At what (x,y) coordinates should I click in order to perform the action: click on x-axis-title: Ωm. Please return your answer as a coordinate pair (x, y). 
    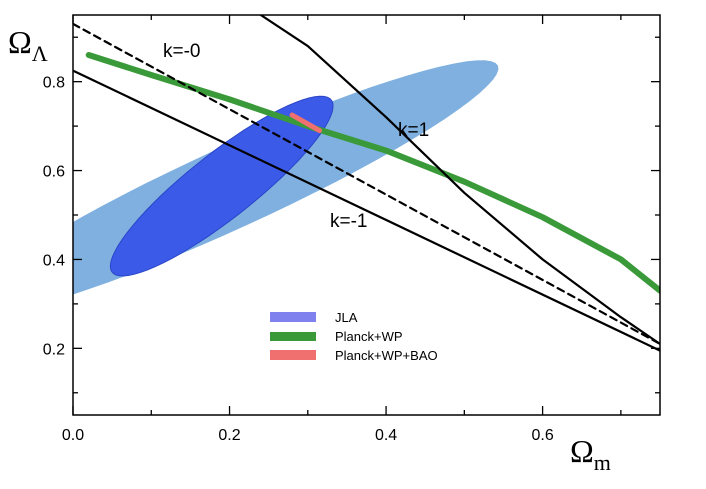
    Looking at the image, I should click on (590, 454).